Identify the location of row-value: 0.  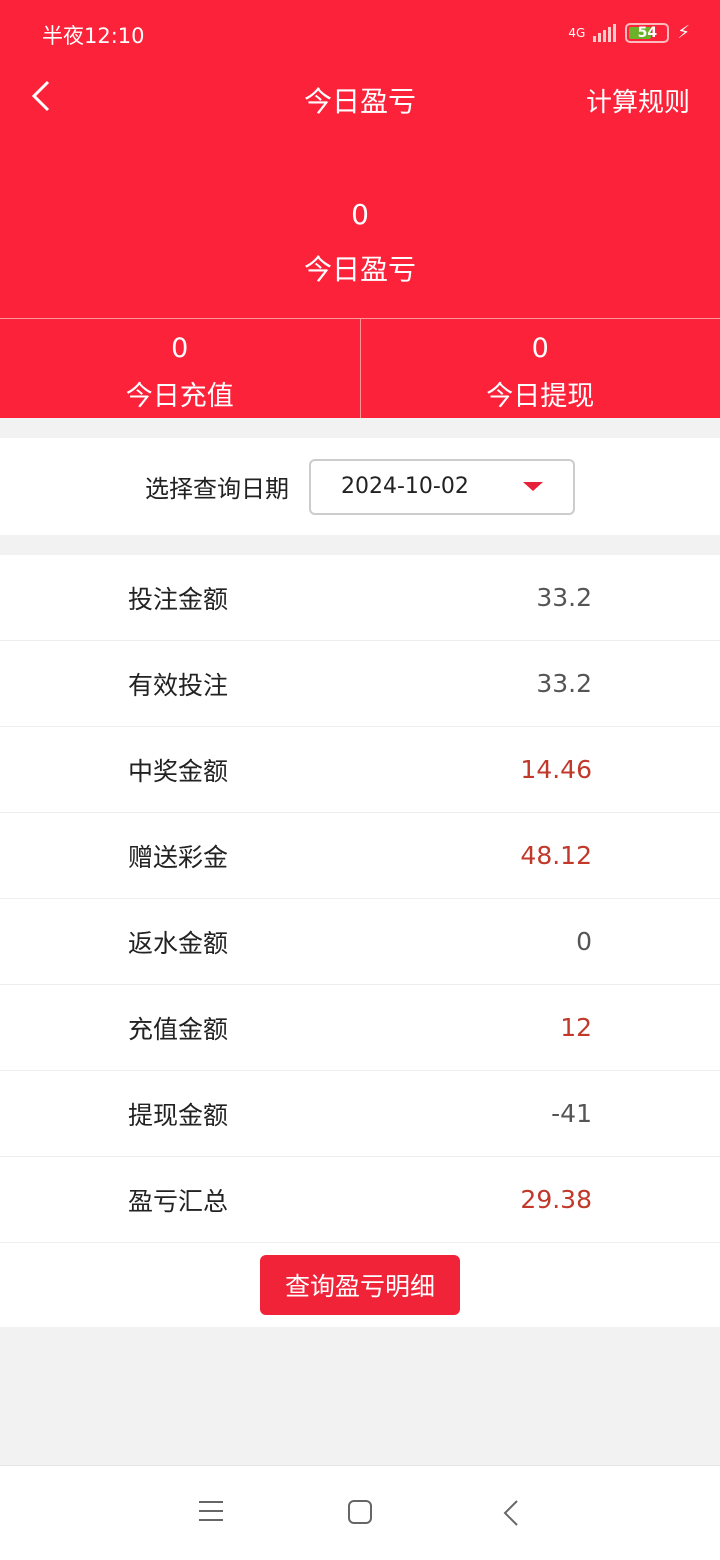
(584, 941).